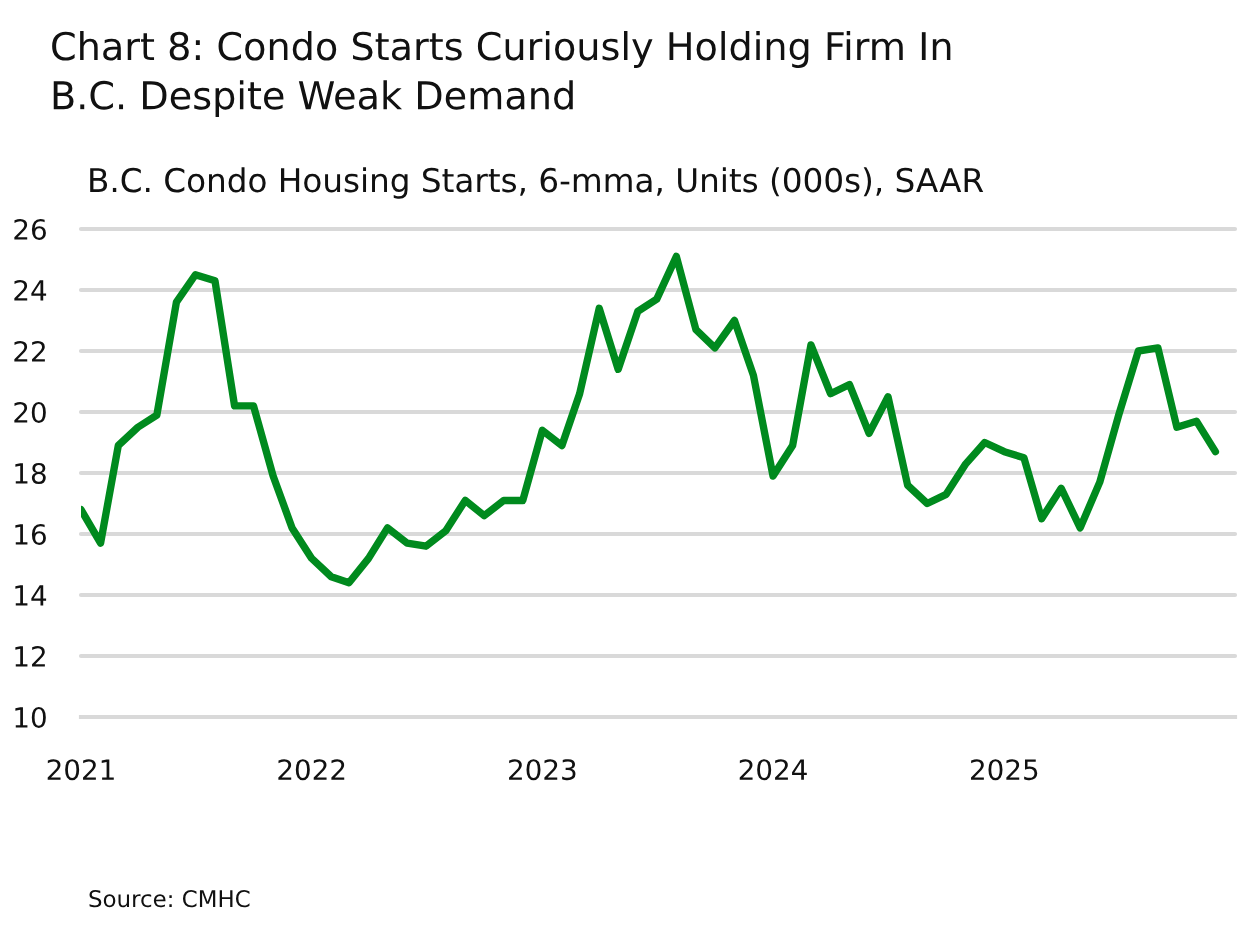 This screenshot has height=925, width=1240. What do you see at coordinates (30, 717) in the screenshot?
I see `y-tick-label: 10` at bounding box center [30, 717].